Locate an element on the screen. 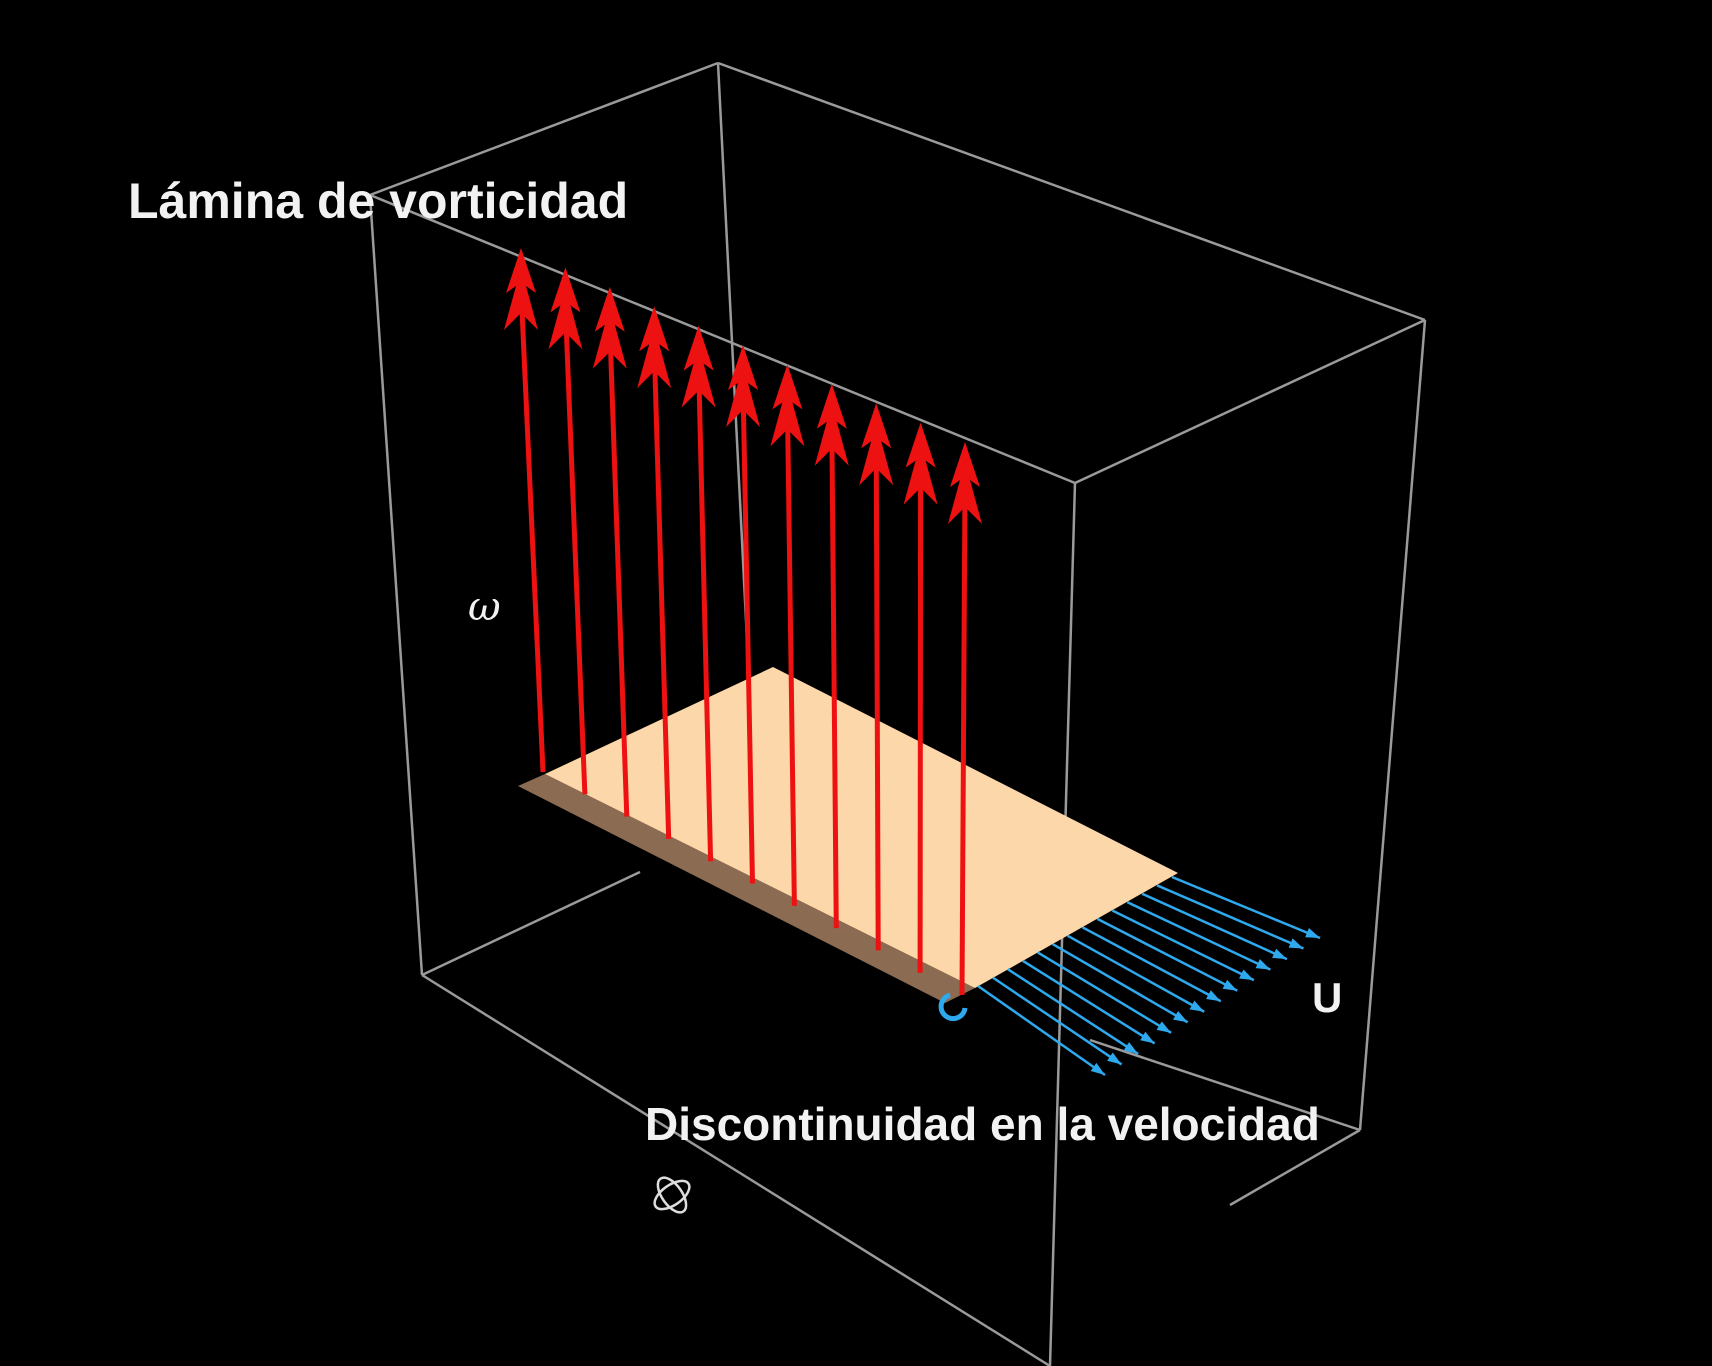 The width and height of the screenshot is (1712, 1366). velocity-label: U is located at coordinates (1327, 997).